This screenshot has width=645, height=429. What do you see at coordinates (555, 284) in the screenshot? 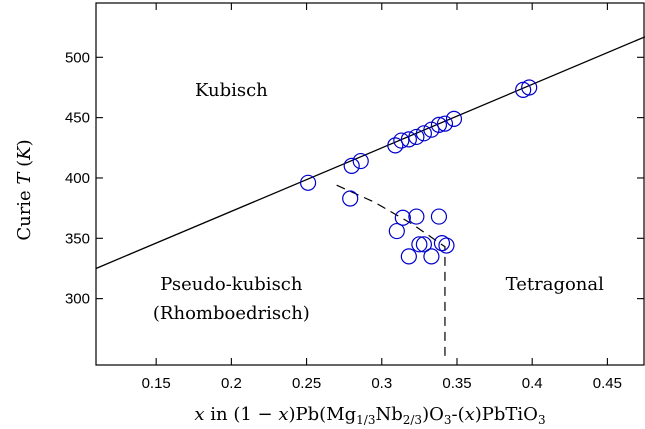
I see `region-label-tetragonal: Tetragonal` at bounding box center [555, 284].